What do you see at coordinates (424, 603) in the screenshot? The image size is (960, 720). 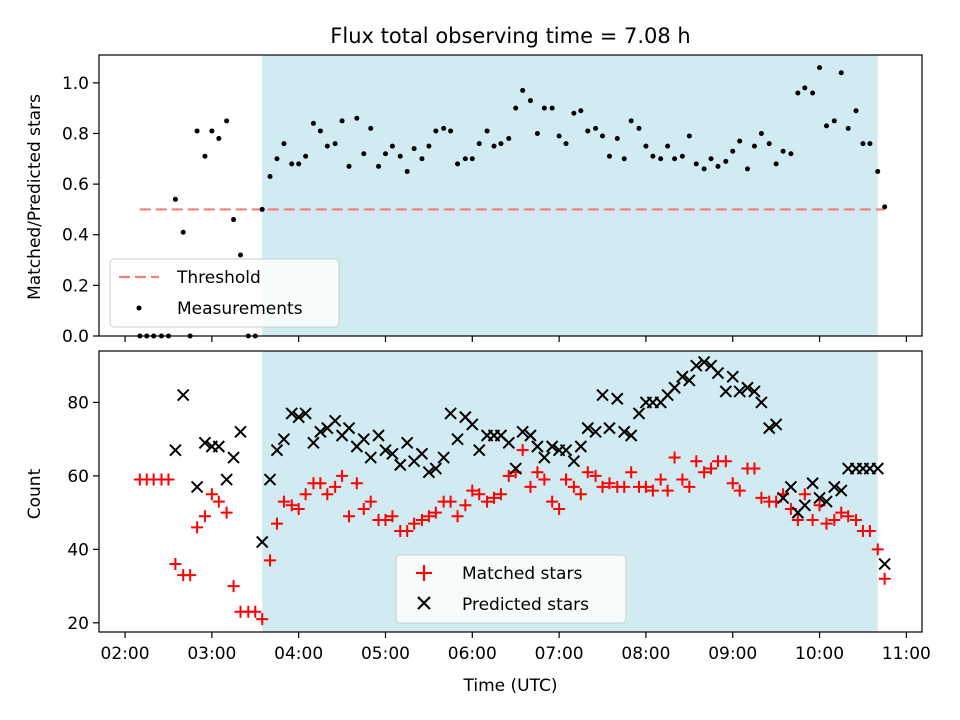 I see `legend-predicted-swatch` at bounding box center [424, 603].